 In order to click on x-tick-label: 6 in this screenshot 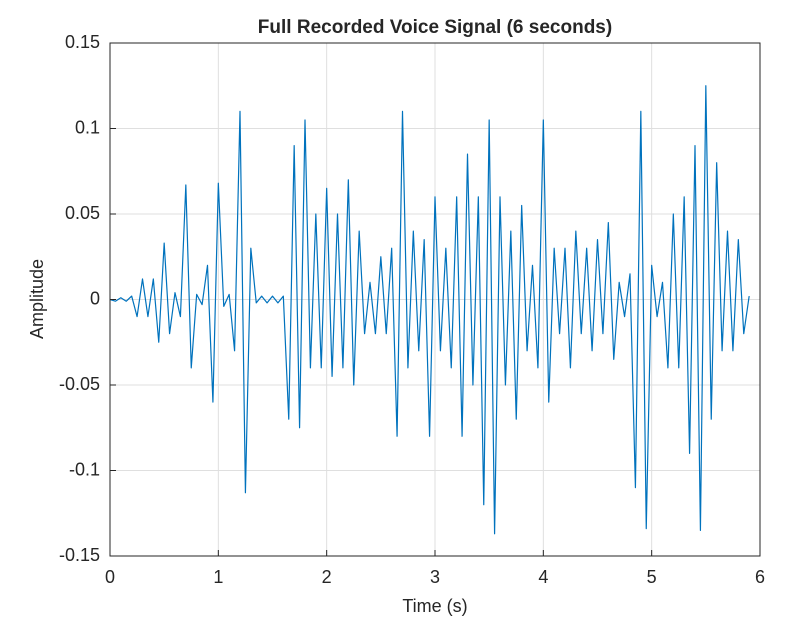, I will do `click(760, 577)`.